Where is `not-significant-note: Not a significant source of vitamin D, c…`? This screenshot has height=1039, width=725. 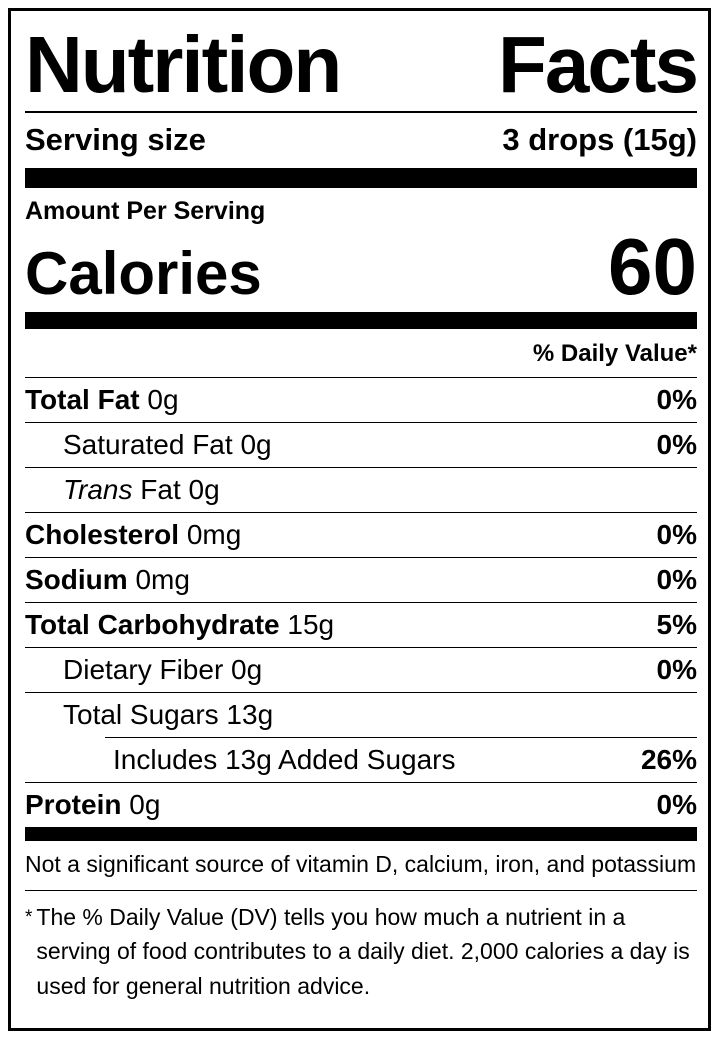
not-significant-note: Not a significant source of vitamin D, c… is located at coordinates (361, 866).